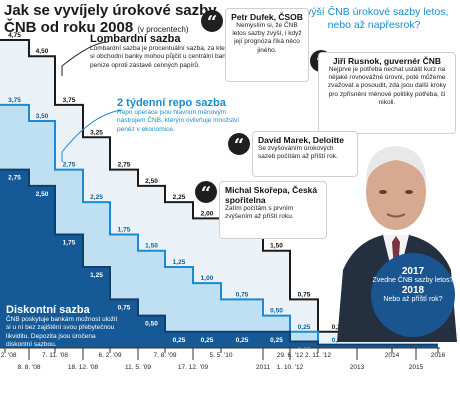  I want to click on lombard-value-label: 1,50, so click(276, 246).